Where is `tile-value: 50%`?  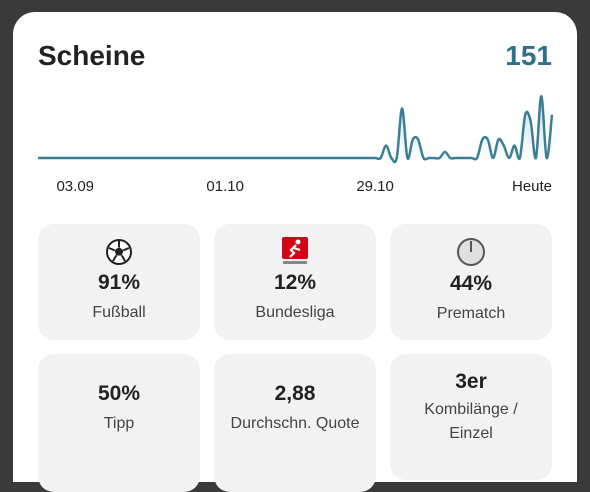 tile-value: 50% is located at coordinates (119, 393).